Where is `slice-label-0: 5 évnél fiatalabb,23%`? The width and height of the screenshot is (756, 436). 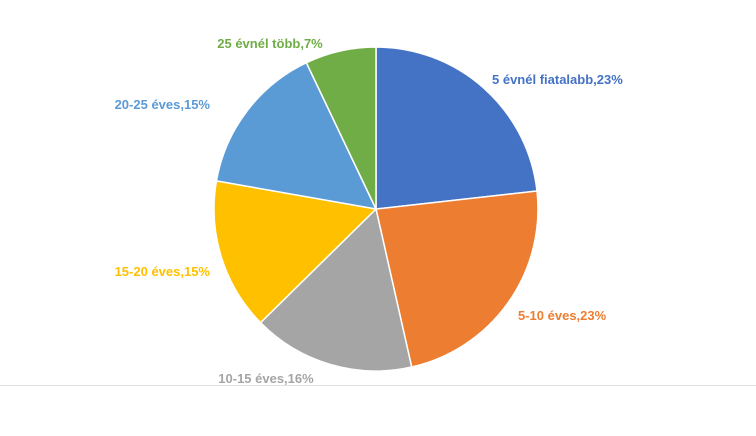
slice-label-0: 5 évnél fiatalabb,23% is located at coordinates (557, 79).